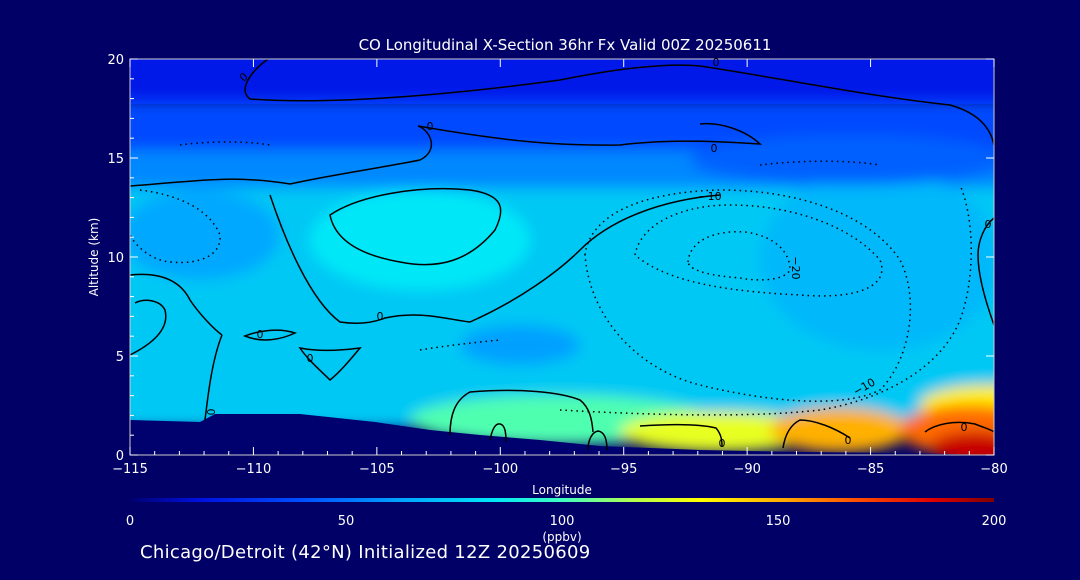  What do you see at coordinates (681, 435) in the screenshot?
I see `contour-surface-bump-d` at bounding box center [681, 435].